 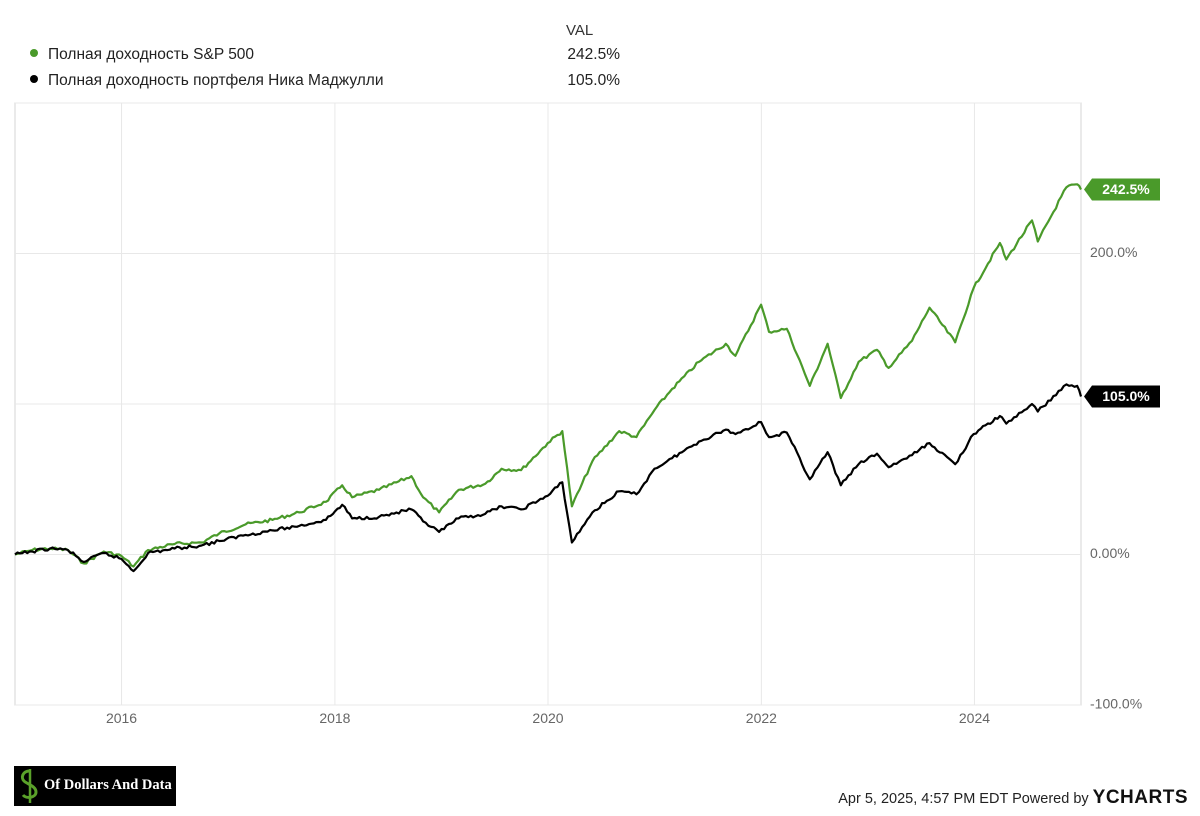 I want to click on x-tick-label: 2018, so click(x=334, y=718).